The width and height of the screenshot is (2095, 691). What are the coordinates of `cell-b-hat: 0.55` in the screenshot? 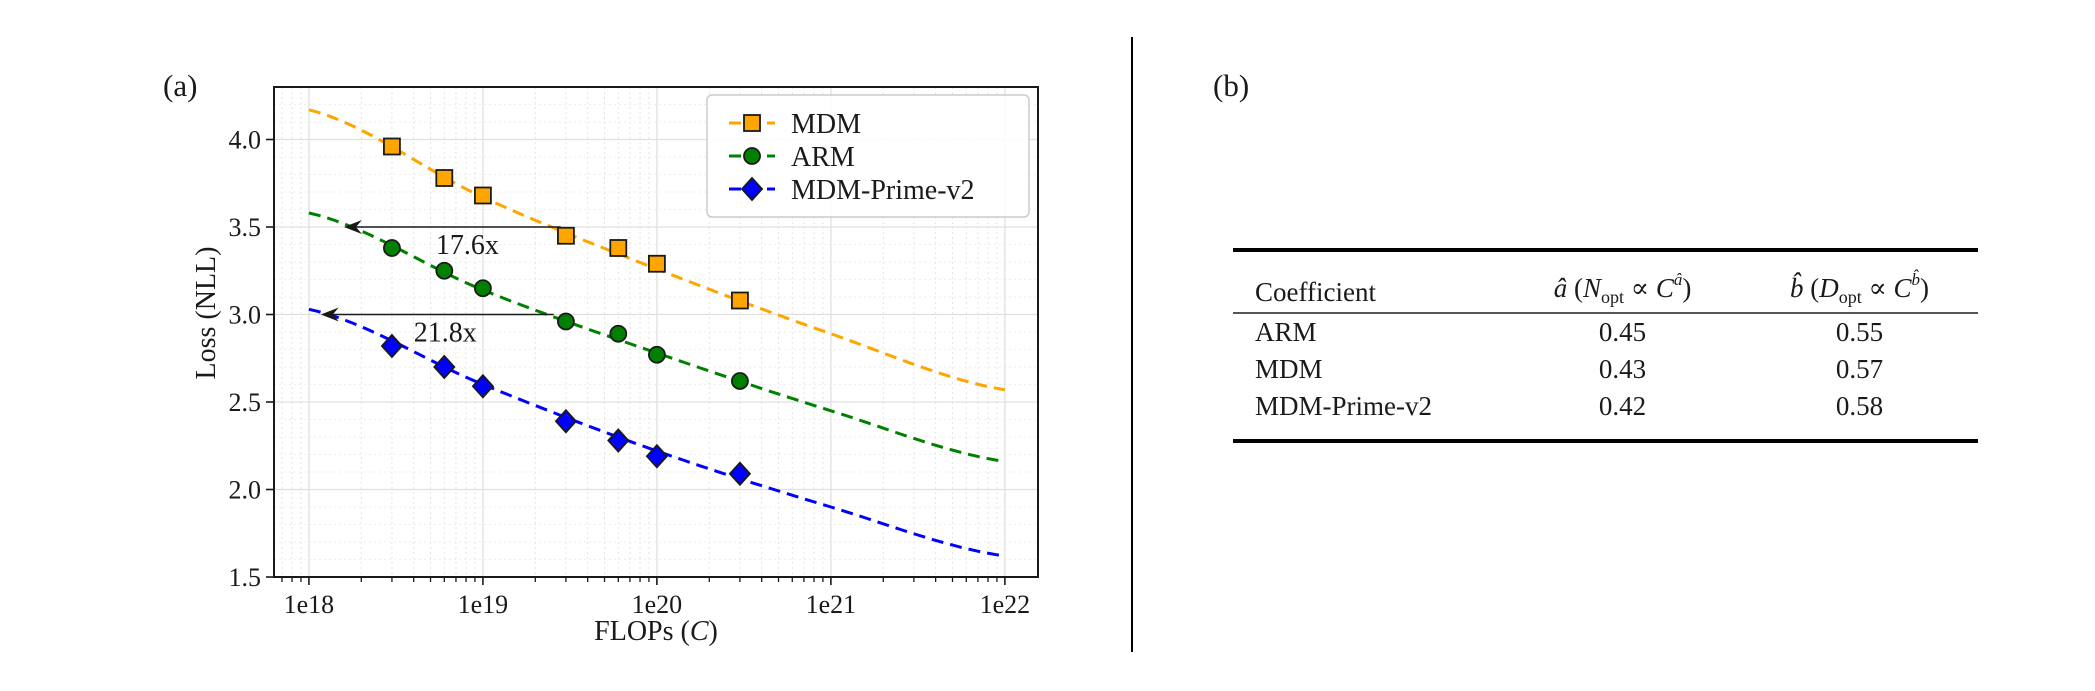 It's located at (1859, 332).